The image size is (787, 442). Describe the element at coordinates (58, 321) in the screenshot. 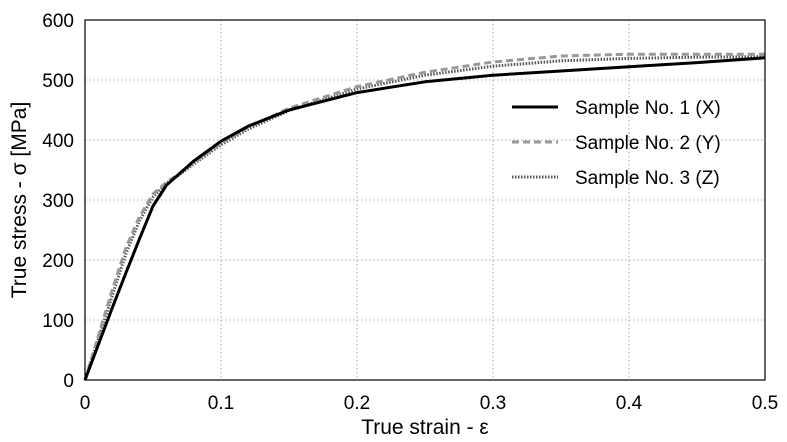

I see `y-tick-label: 100` at that location.